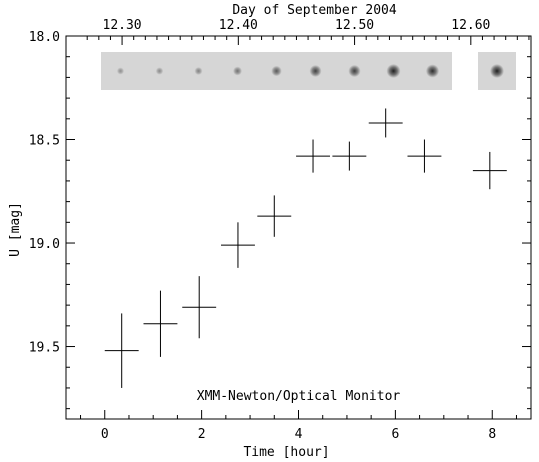  What do you see at coordinates (44, 141) in the screenshot?
I see `y-tick-label: 18.5` at bounding box center [44, 141].